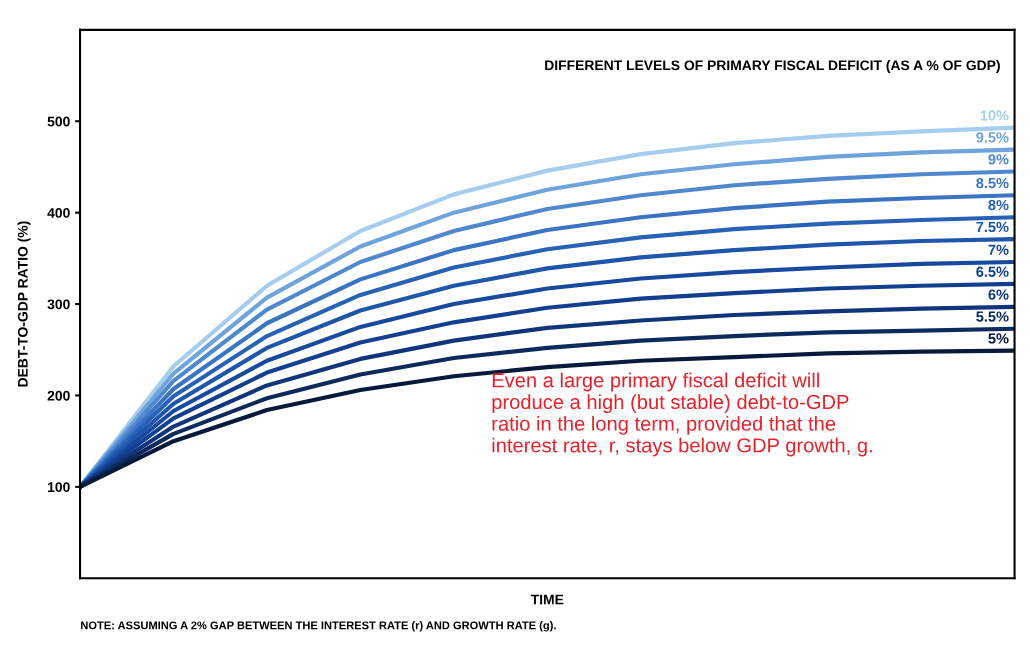  What do you see at coordinates (682, 414) in the screenshot?
I see `annotation: Even a large primary fiscal deficit will produce a high (but stable) debt-to-GDP ratio in the long term, provided that the interest rate, r, stays below GDP growth, g.` at bounding box center [682, 414].